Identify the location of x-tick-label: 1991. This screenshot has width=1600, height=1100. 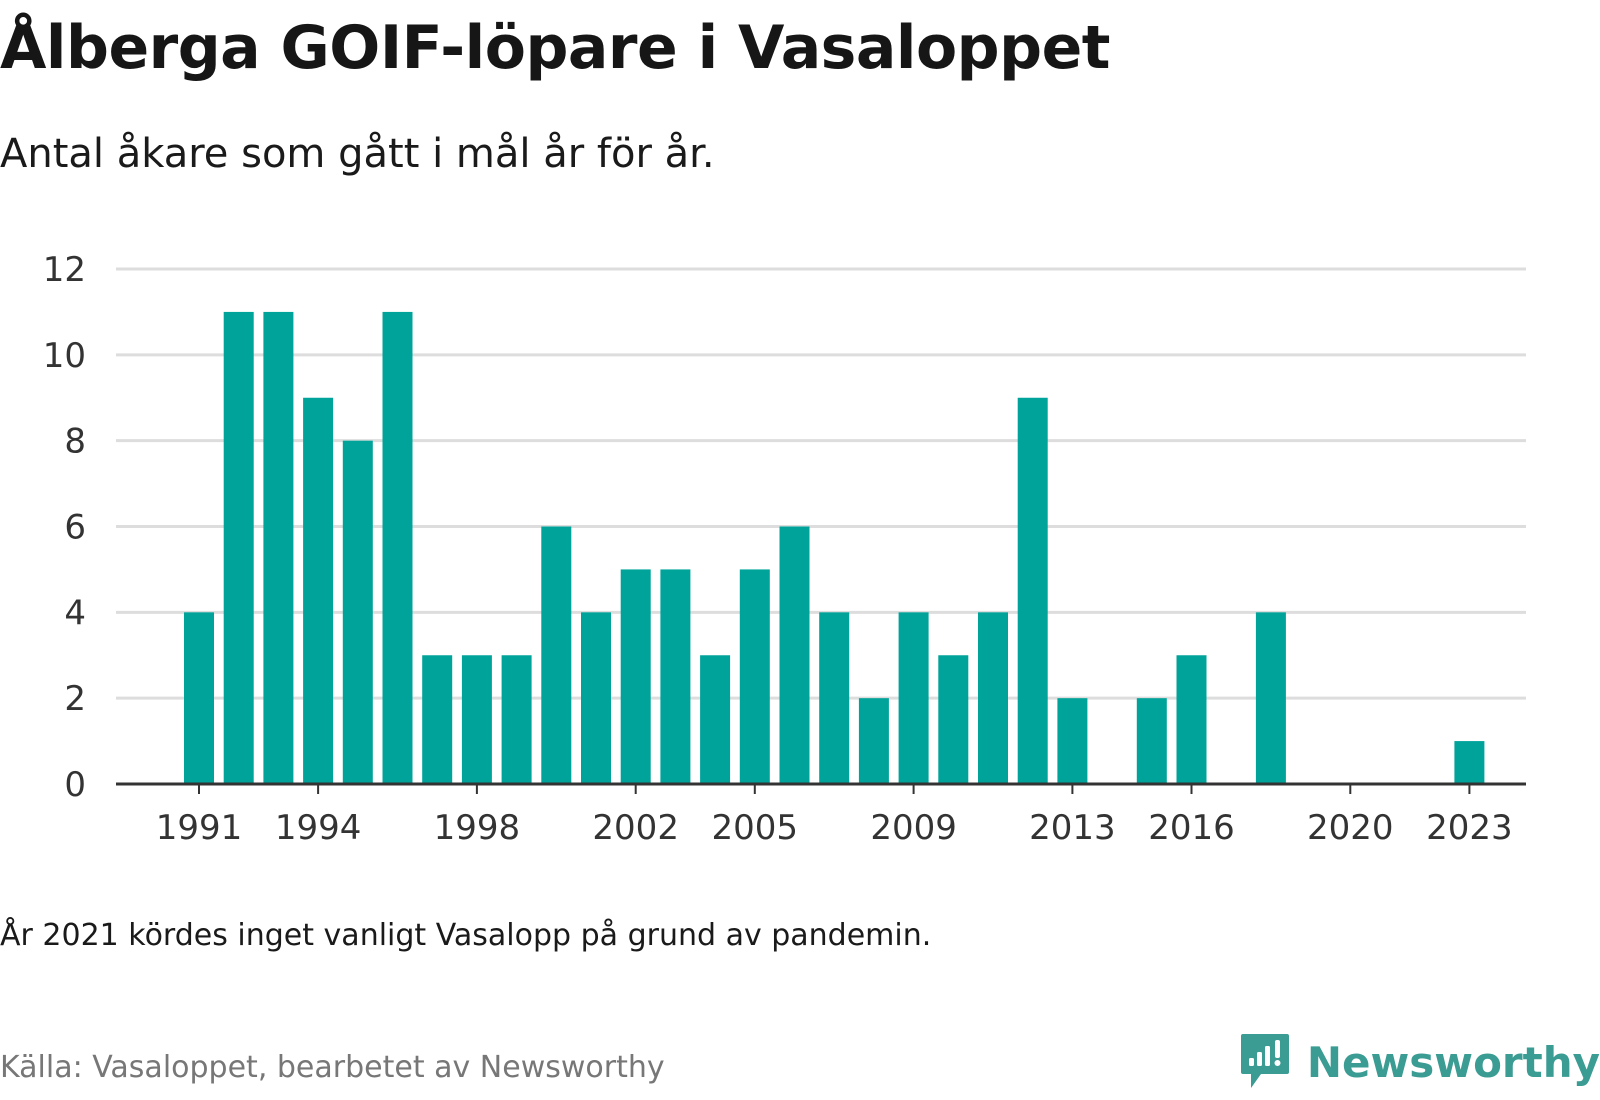
(199, 828).